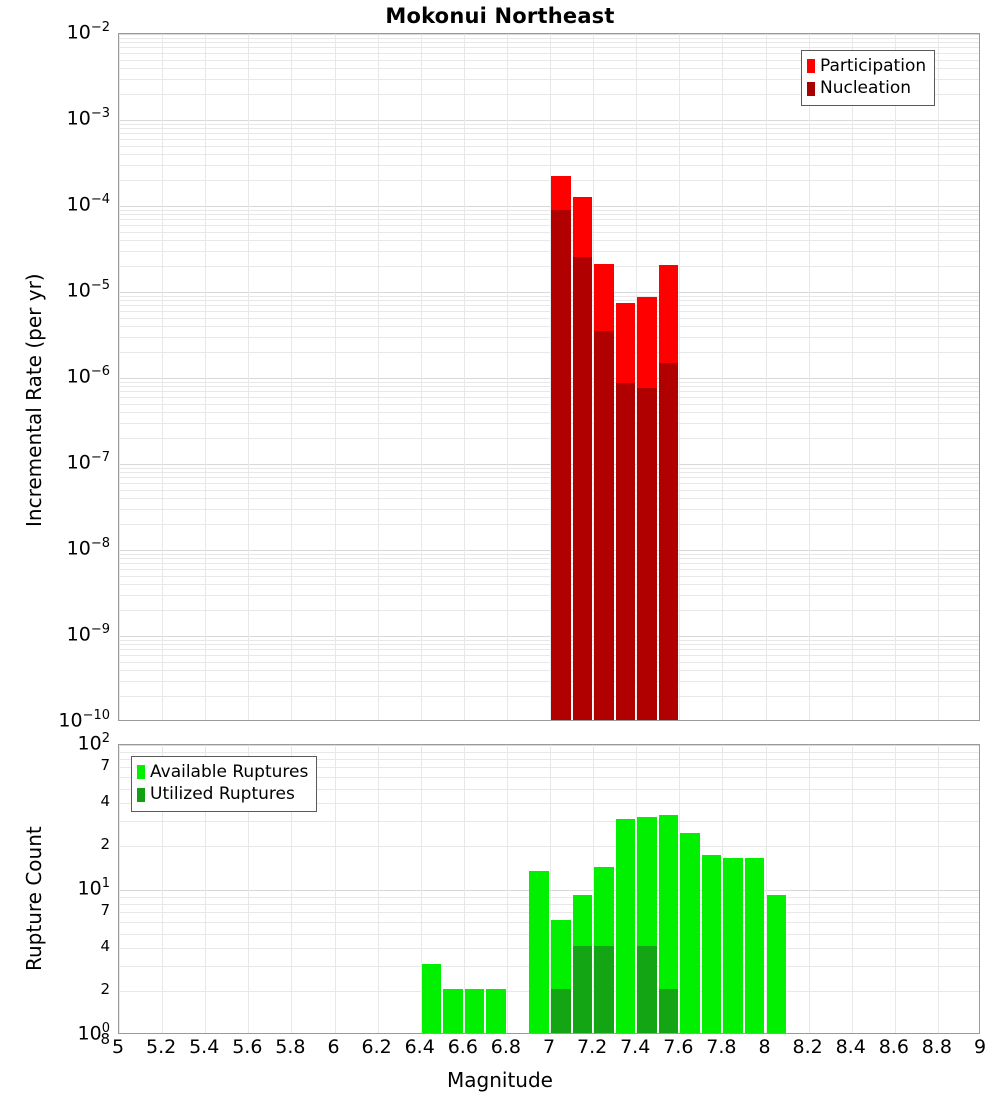 Image resolution: width=1000 pixels, height=1100 pixels. What do you see at coordinates (93, 743) in the screenshot?
I see `y-tick-label: 10²` at bounding box center [93, 743].